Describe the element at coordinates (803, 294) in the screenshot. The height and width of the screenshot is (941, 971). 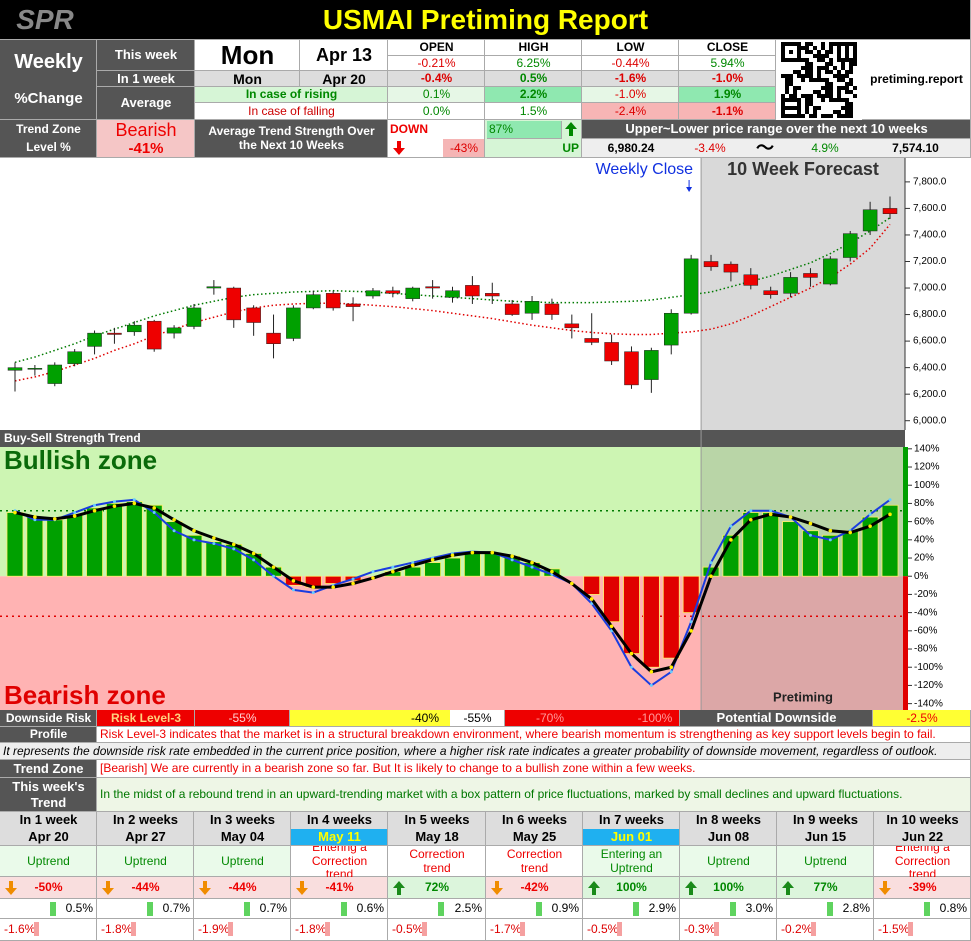
I see `forecast-bg` at that location.